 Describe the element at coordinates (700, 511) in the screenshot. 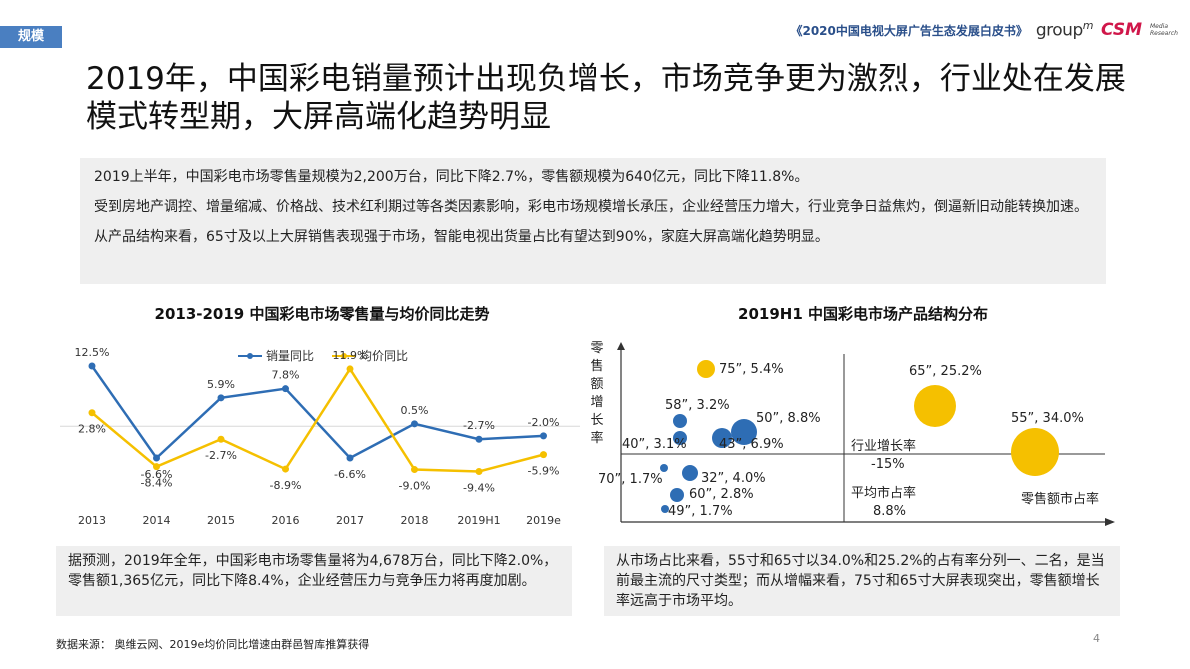

I see `bubble-label-10: 49”, 1.7%` at that location.